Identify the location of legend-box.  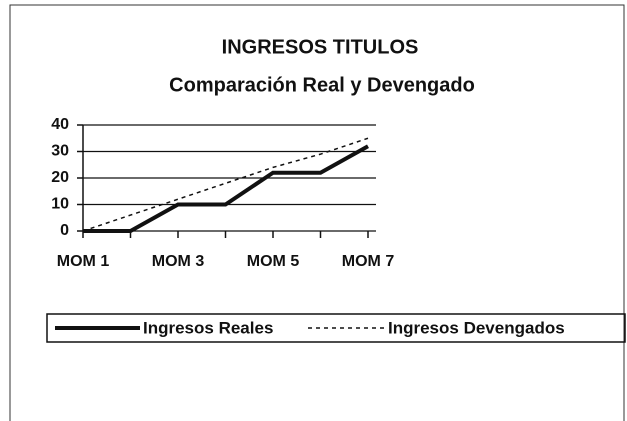
(336, 328).